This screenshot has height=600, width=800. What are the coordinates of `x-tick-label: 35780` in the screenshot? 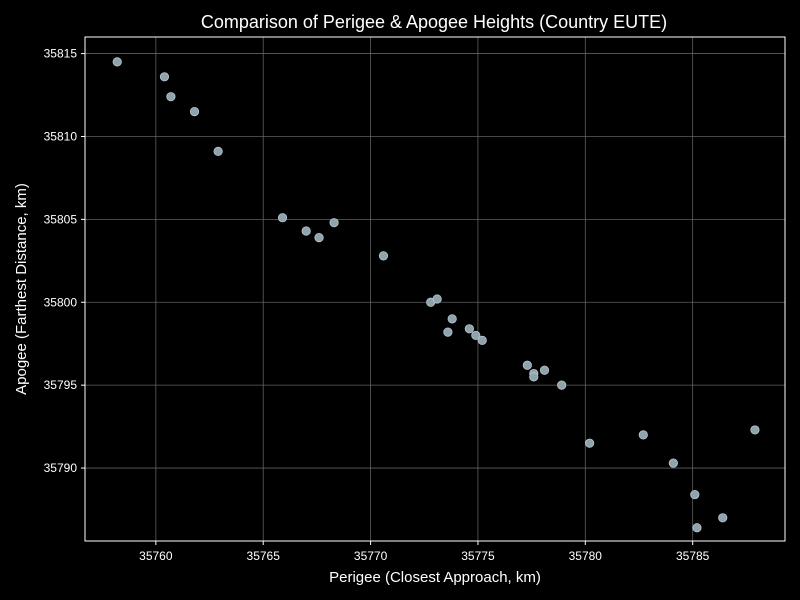 It's located at (586, 556).